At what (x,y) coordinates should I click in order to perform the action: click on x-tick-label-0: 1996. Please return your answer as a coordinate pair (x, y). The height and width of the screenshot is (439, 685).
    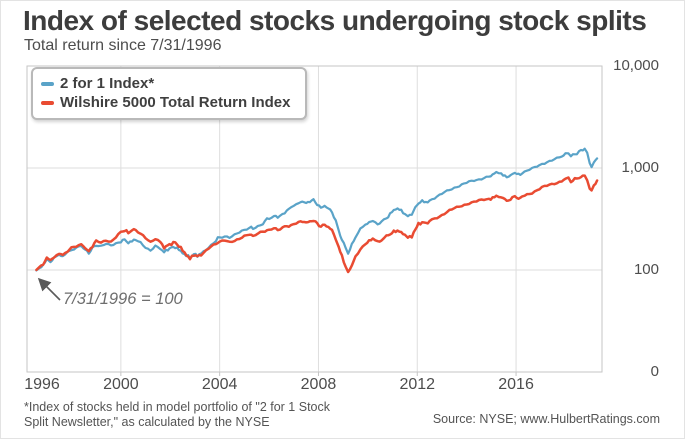
    Looking at the image, I should click on (42, 384).